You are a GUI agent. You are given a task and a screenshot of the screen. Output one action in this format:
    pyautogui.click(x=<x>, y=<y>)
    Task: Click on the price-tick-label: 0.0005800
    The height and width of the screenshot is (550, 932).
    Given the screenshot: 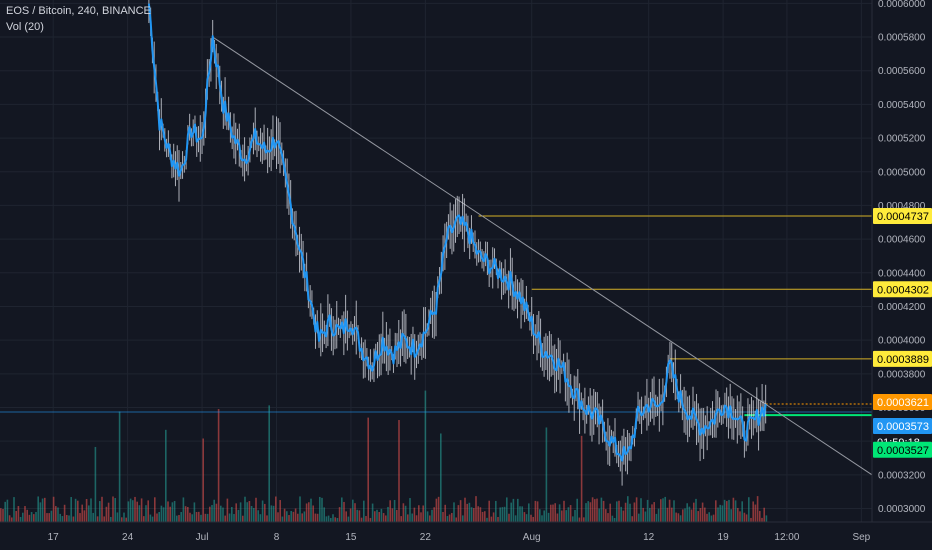 What is the action you would take?
    pyautogui.click(x=902, y=38)
    